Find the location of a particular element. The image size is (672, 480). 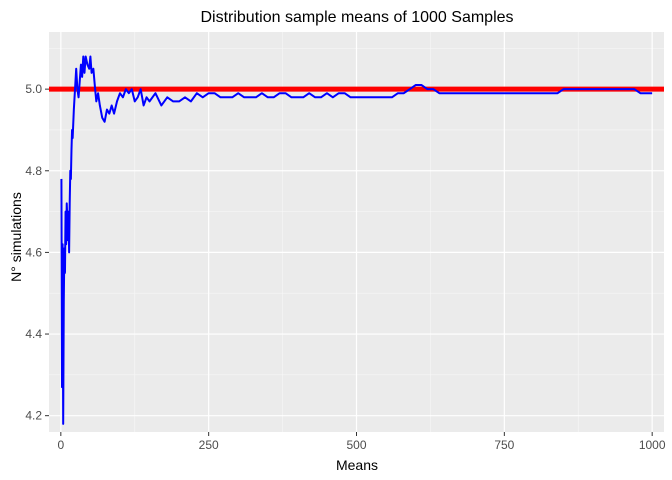

y-tick-label: 4.6 is located at coordinates (33, 252).